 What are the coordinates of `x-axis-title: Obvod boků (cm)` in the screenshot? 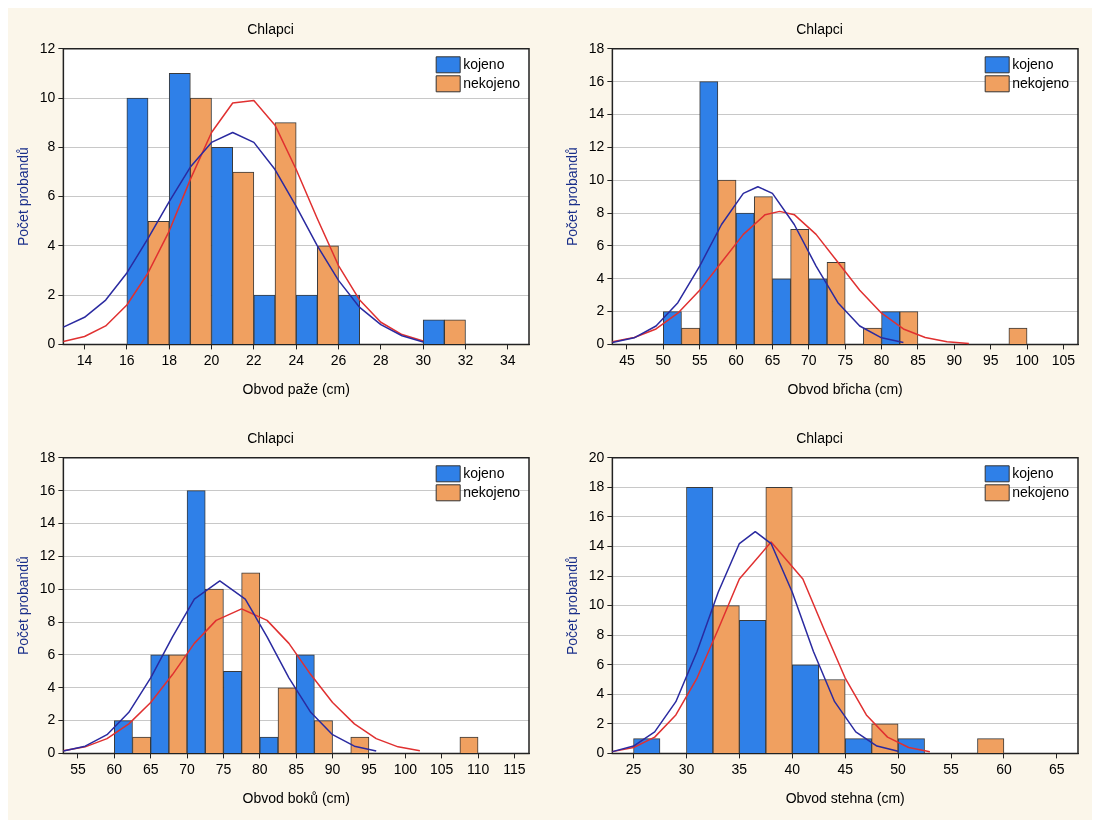 It's located at (296, 798).